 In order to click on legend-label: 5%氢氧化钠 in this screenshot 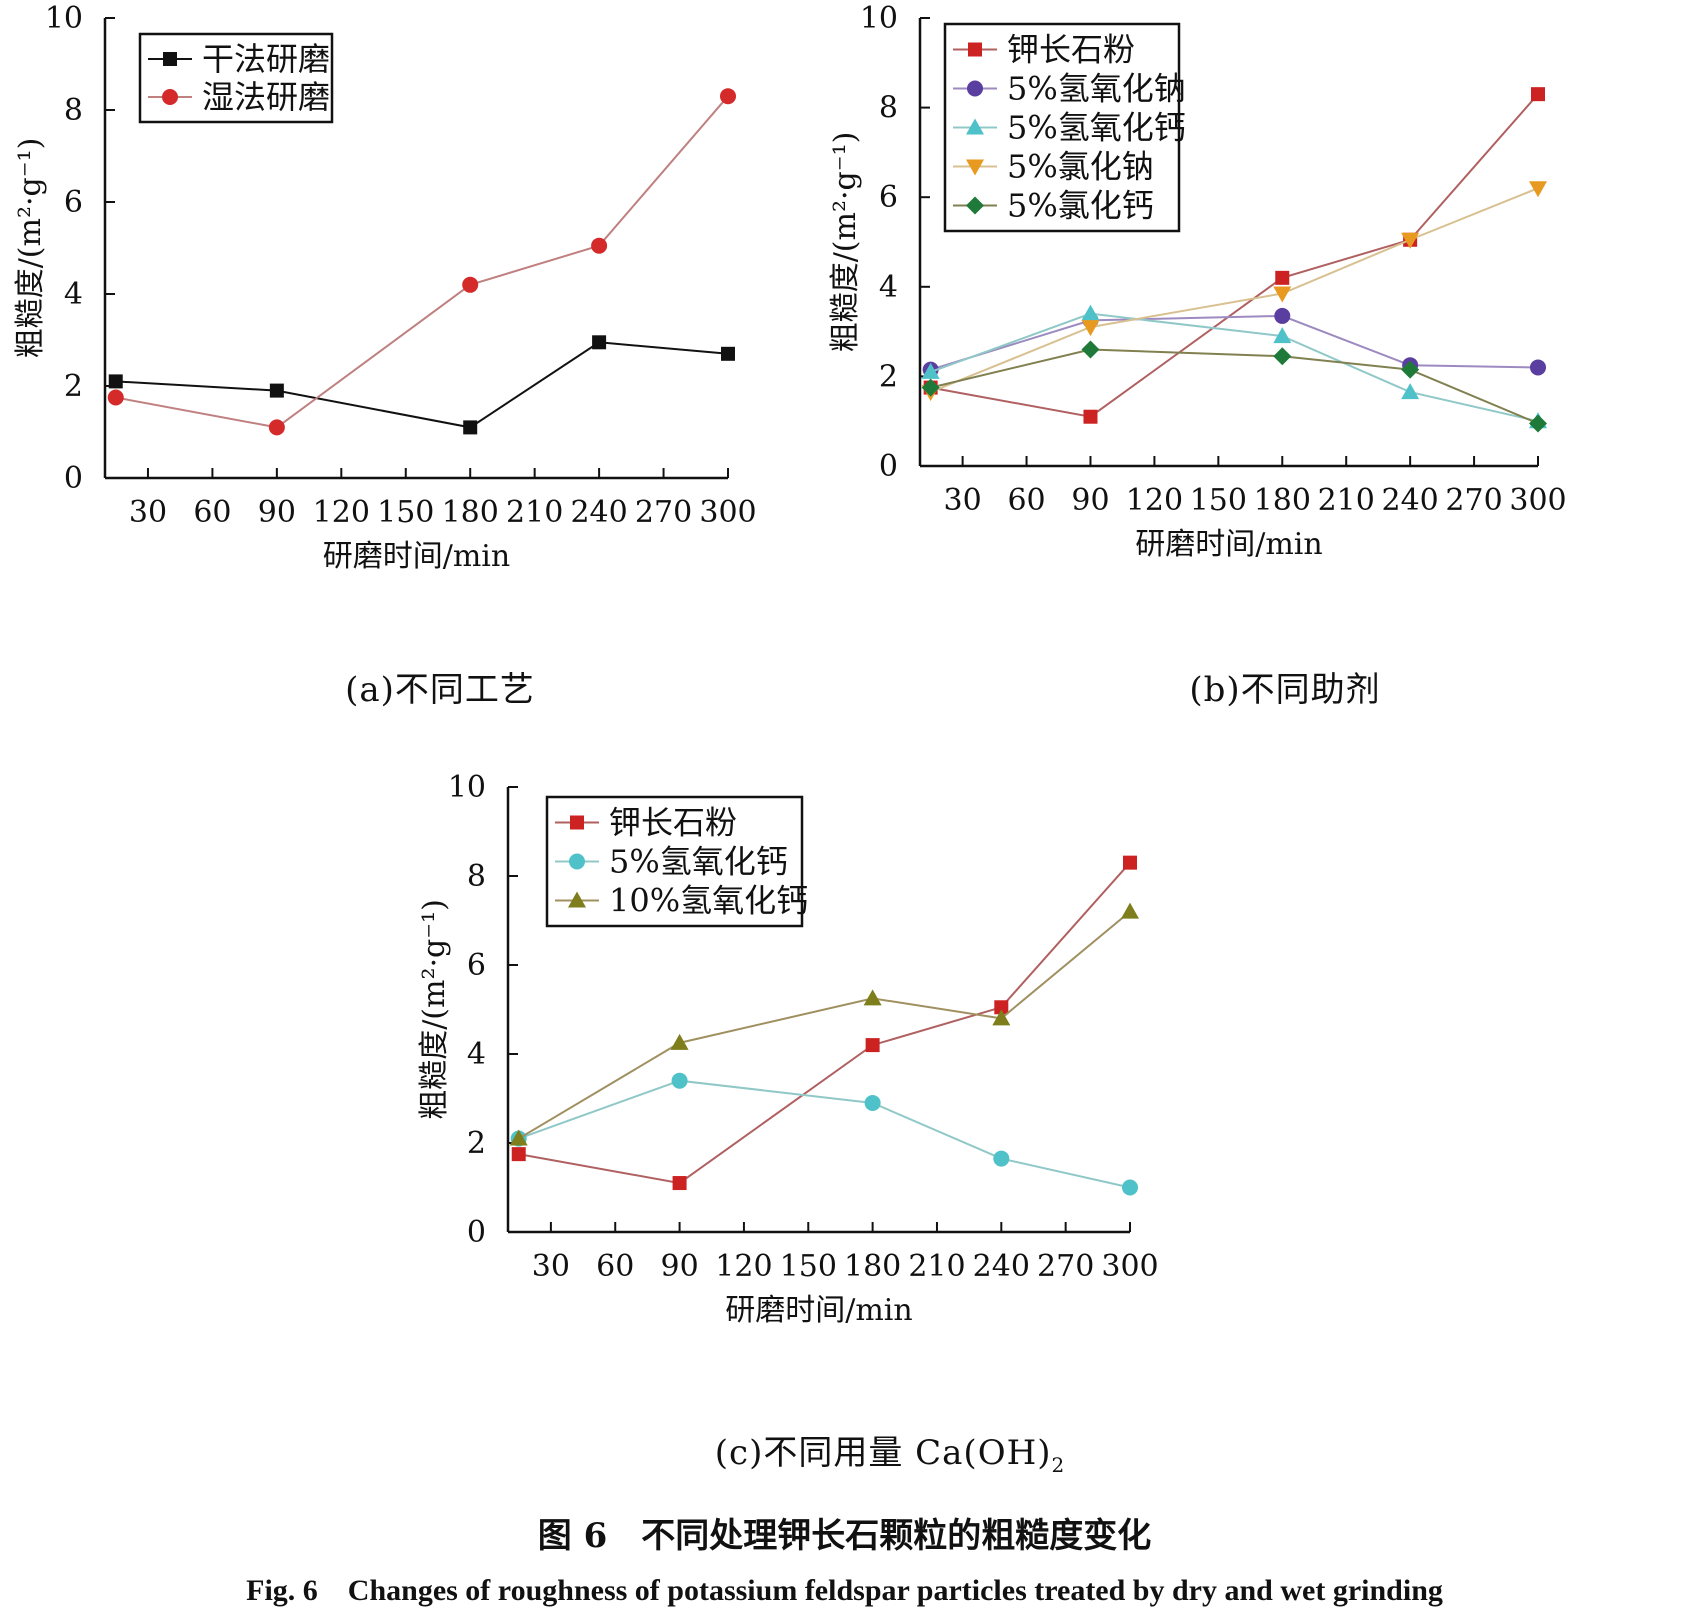, I will do `click(1096, 89)`.